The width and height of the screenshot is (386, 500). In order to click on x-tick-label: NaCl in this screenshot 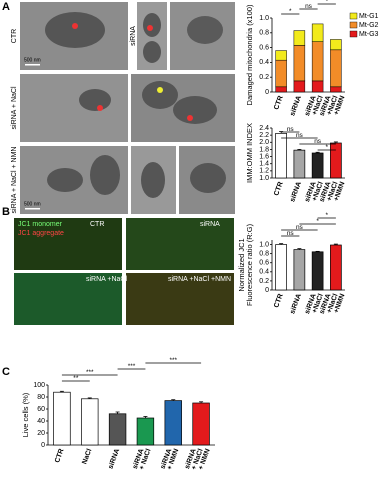, I will do `click(87, 456)`.